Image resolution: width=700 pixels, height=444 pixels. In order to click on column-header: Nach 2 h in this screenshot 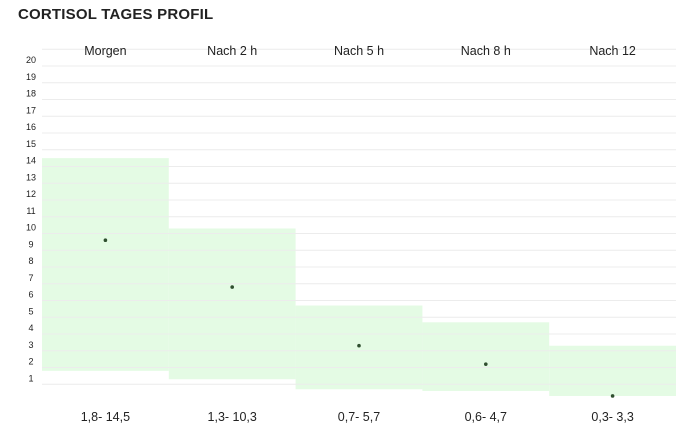, I will do `click(232, 51)`.